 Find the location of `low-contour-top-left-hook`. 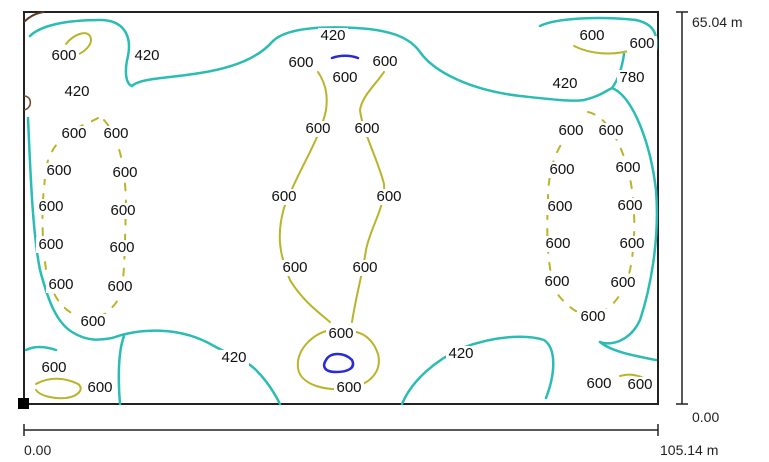

low-contour-top-left-hook is located at coordinates (81, 53).